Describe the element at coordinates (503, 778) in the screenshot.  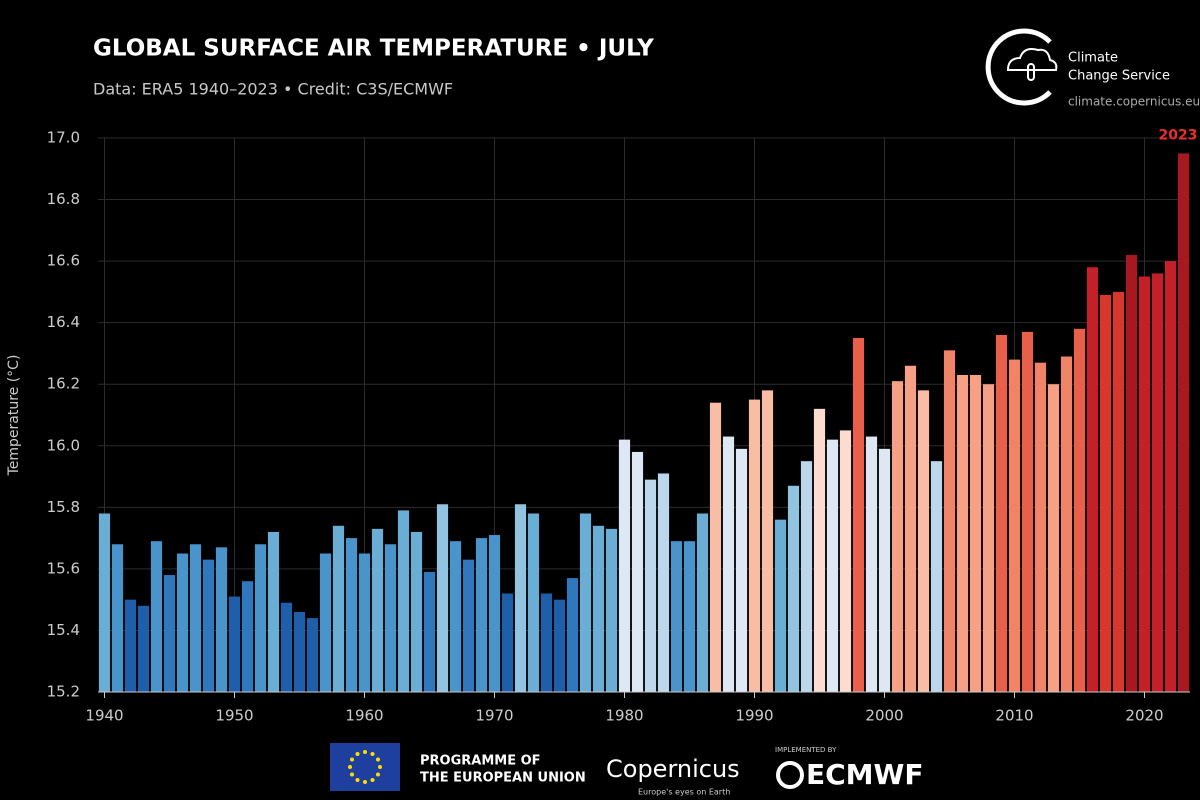
I see `footer-text: THE EUROPEAN UNION` at that location.